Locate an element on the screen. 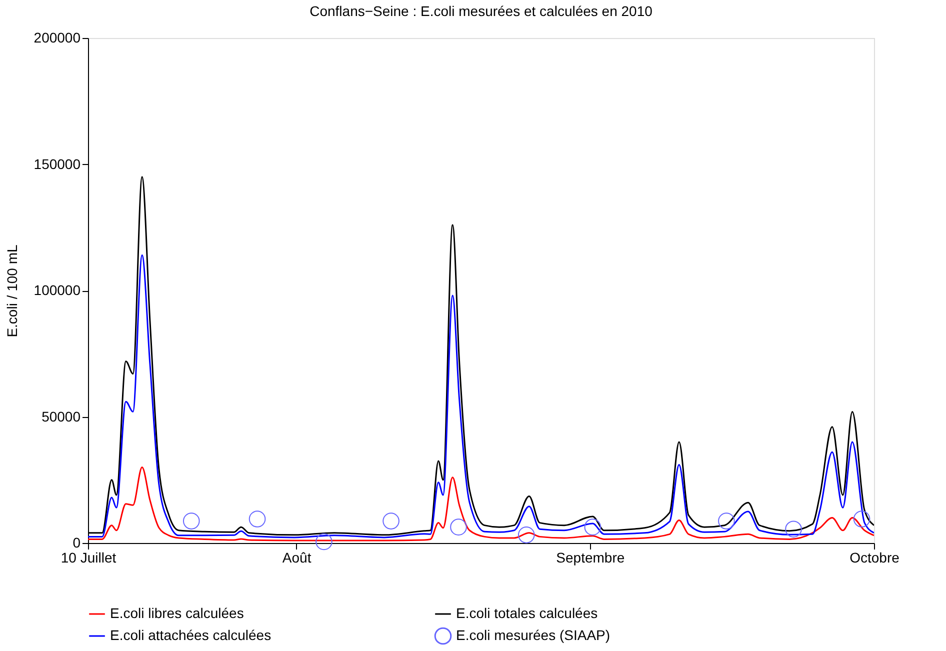  chart-title: Conflans−Seine : E.coli mesurées et calculées en 2010 is located at coordinates (481, 11).